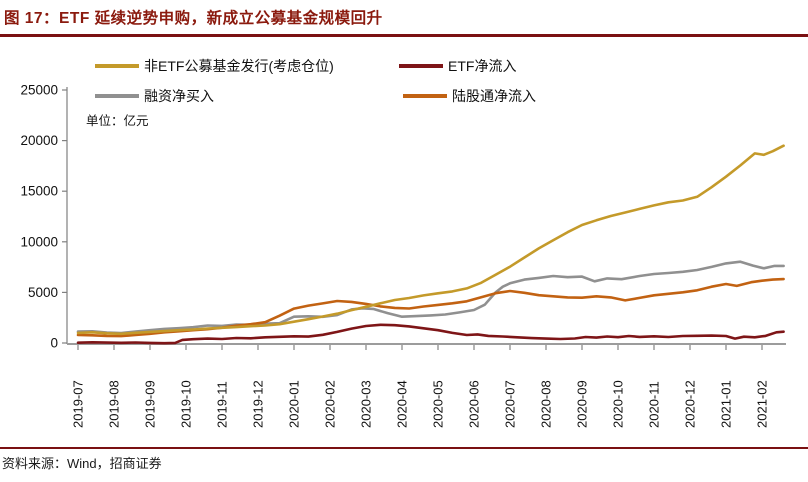  I want to click on legend-item: ETF净流入, so click(457, 66).